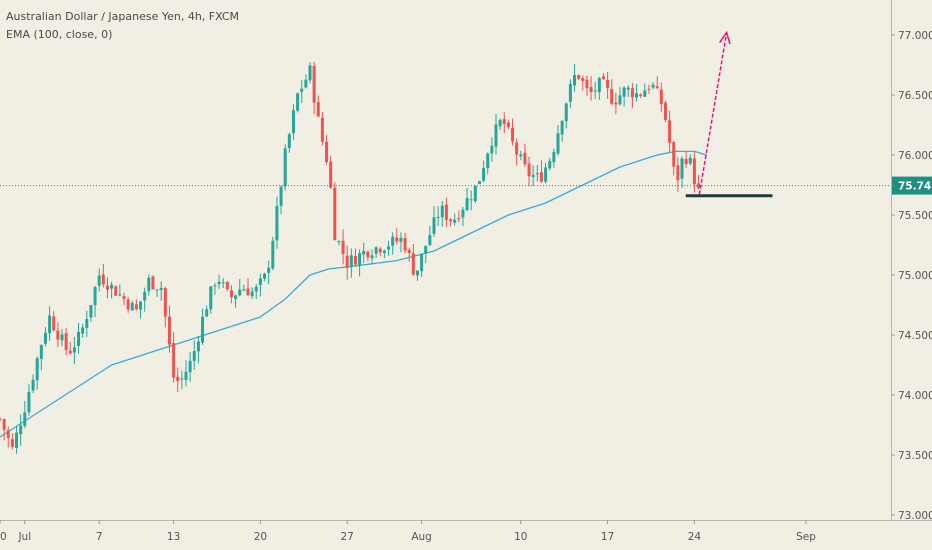 The width and height of the screenshot is (932, 550). I want to click on y-tick-label: 74.500, so click(915, 336).